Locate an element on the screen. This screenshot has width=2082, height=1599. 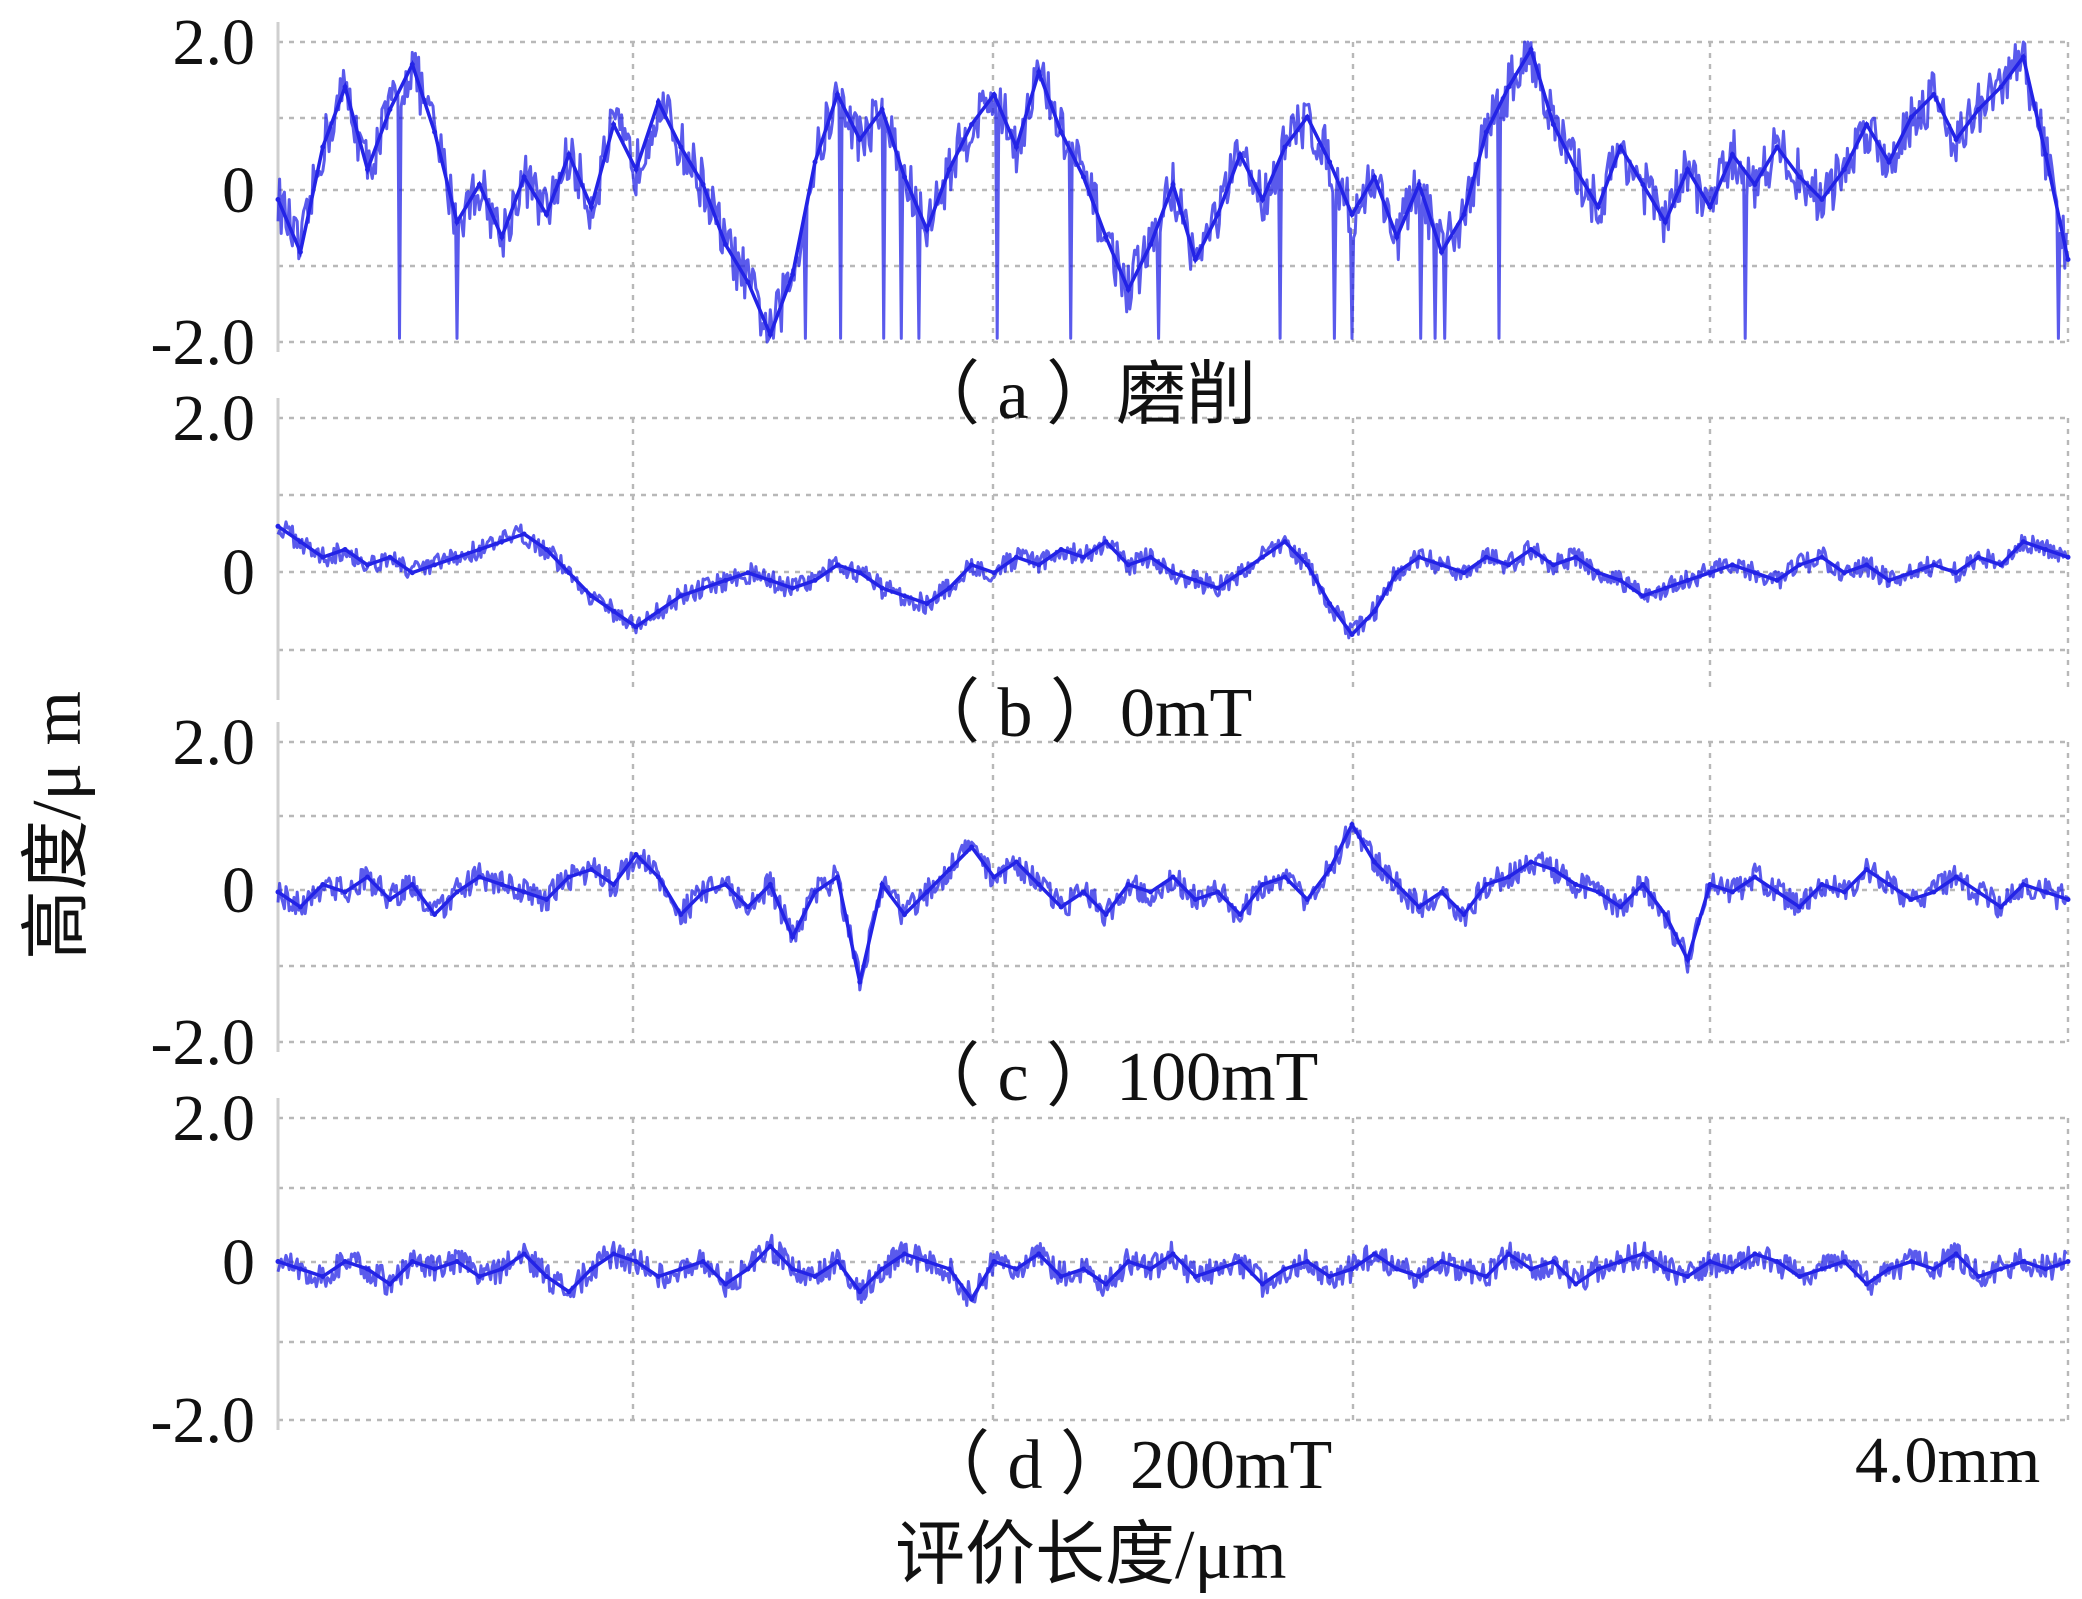
y-axis-title: 高度/μ m is located at coordinates (57, 825).